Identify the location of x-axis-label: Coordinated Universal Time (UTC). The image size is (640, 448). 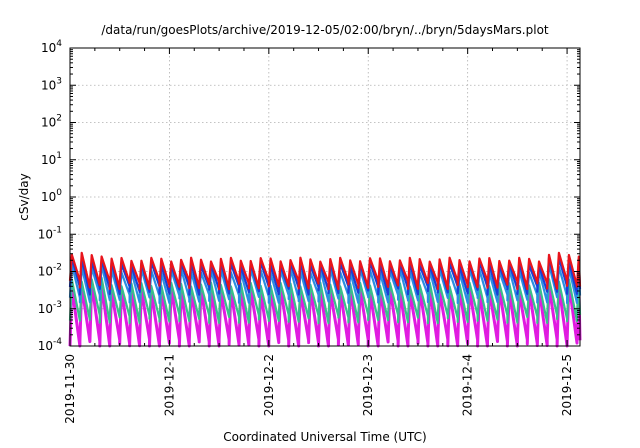
(324, 437).